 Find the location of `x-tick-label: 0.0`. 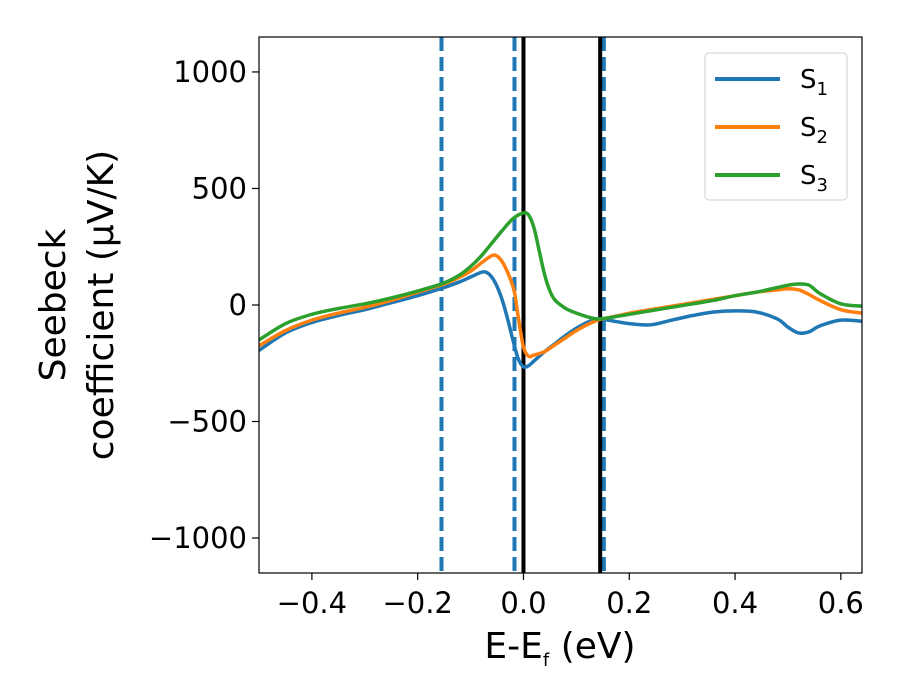

x-tick-label: 0.0 is located at coordinates (523, 603).